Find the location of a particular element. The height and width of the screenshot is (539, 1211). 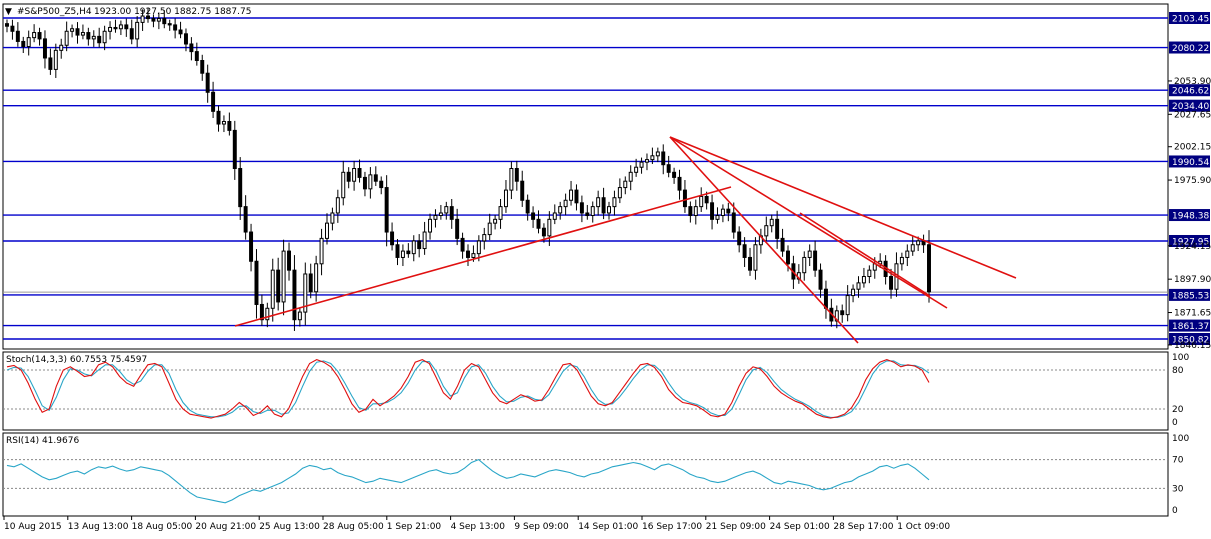

level-price-label: 2103.45 is located at coordinates (1190, 20).